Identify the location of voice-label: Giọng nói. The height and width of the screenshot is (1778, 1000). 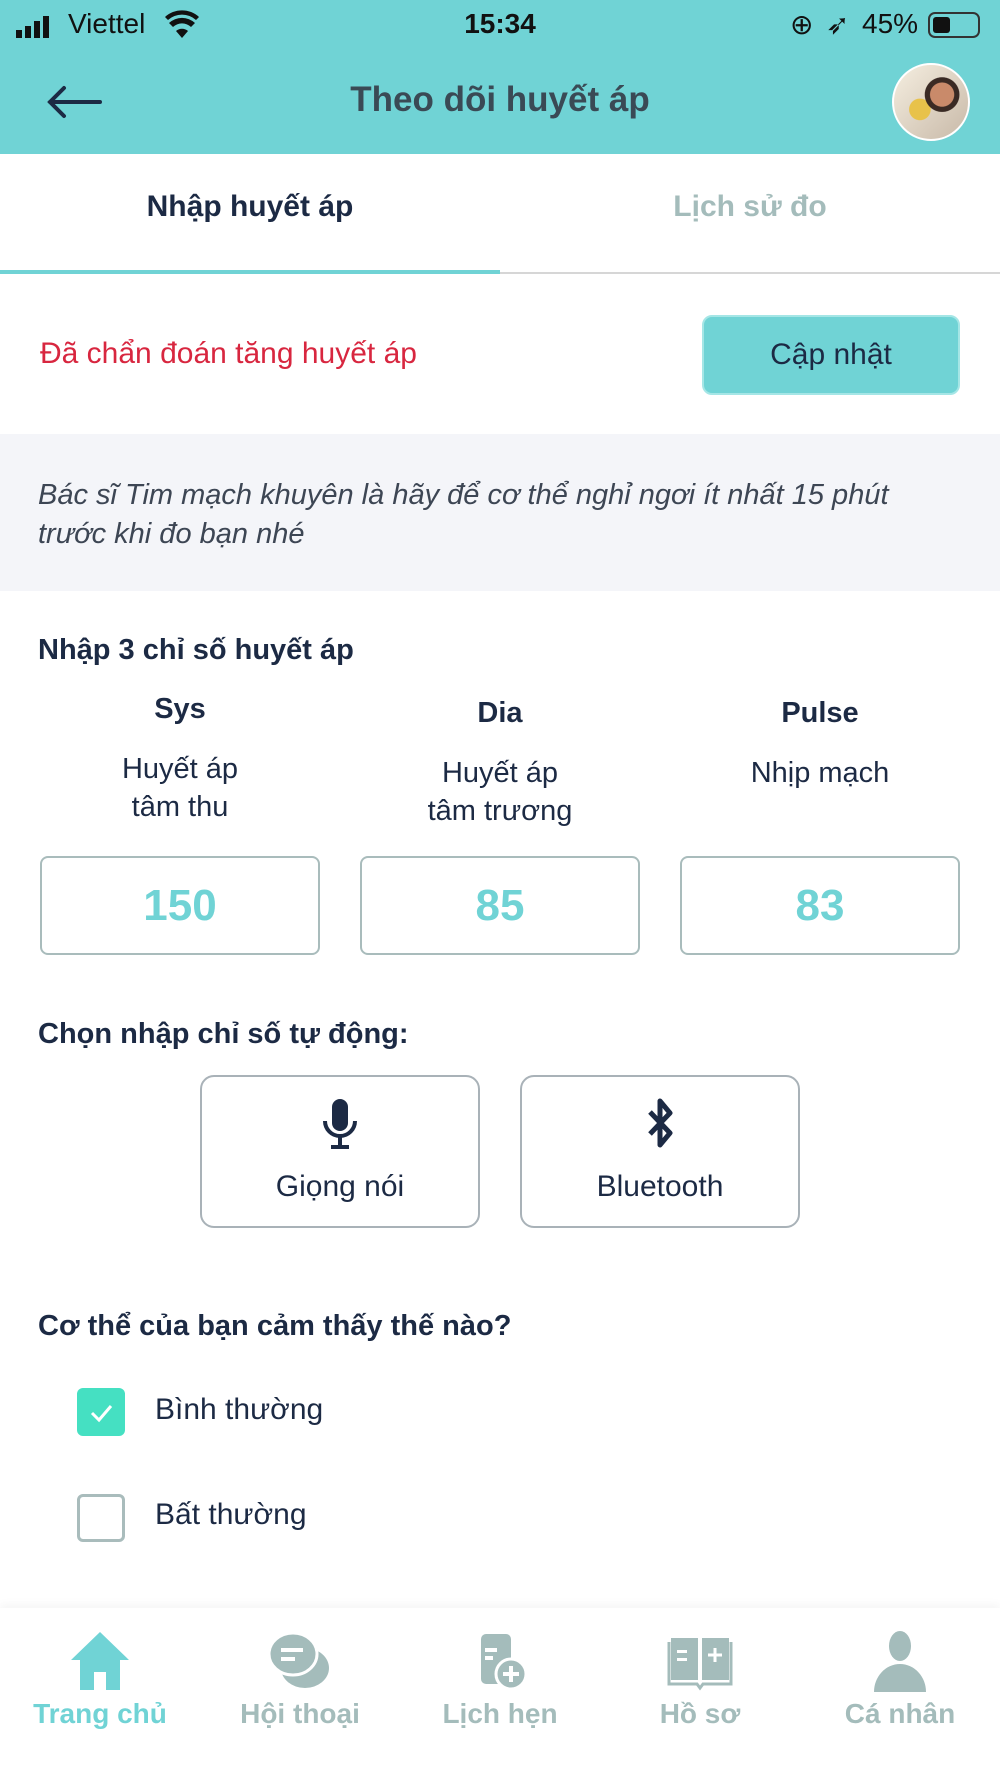
(340, 1186).